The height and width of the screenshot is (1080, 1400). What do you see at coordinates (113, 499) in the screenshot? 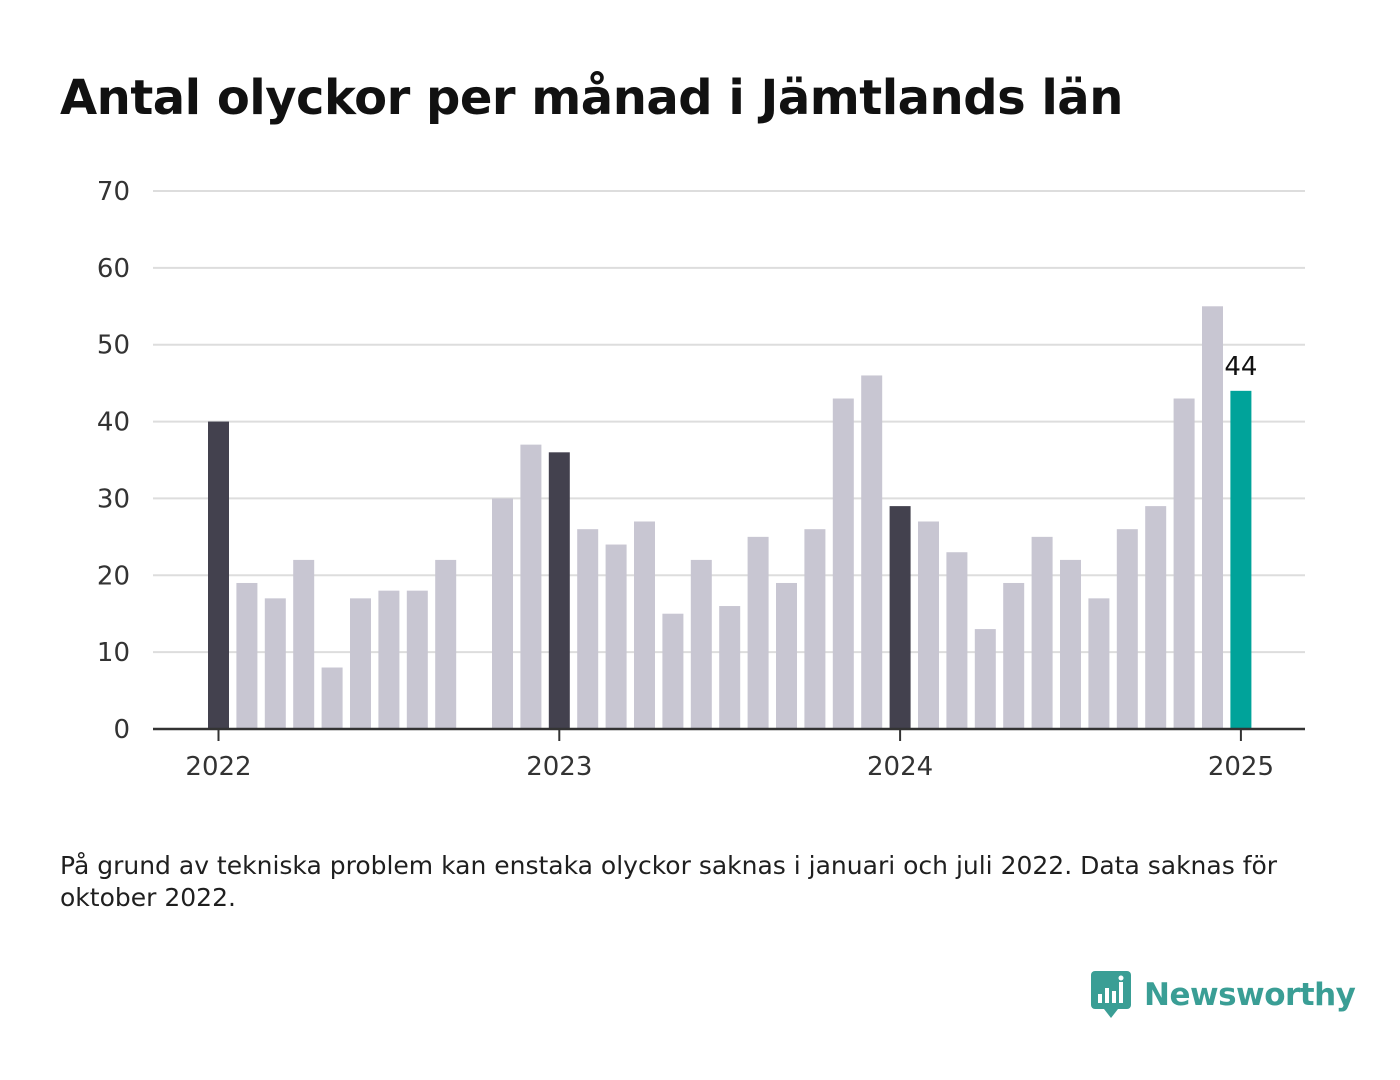
I see `y-tick-label: 30` at bounding box center [113, 499].